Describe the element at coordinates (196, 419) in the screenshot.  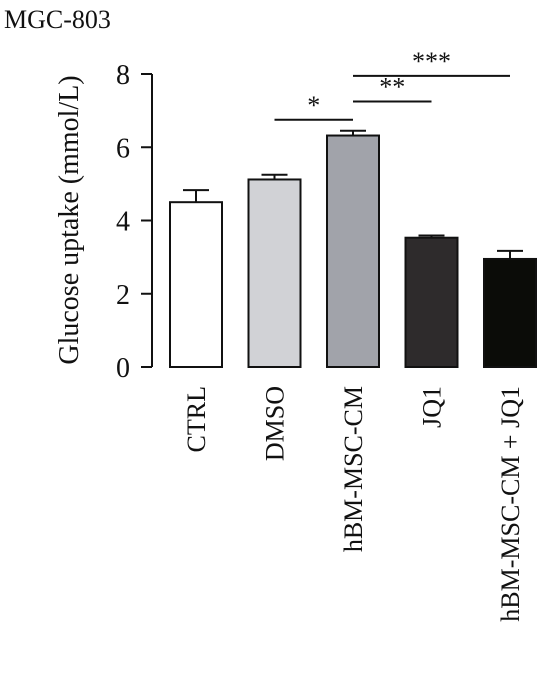
I see `x-category-label: CTRL` at that location.